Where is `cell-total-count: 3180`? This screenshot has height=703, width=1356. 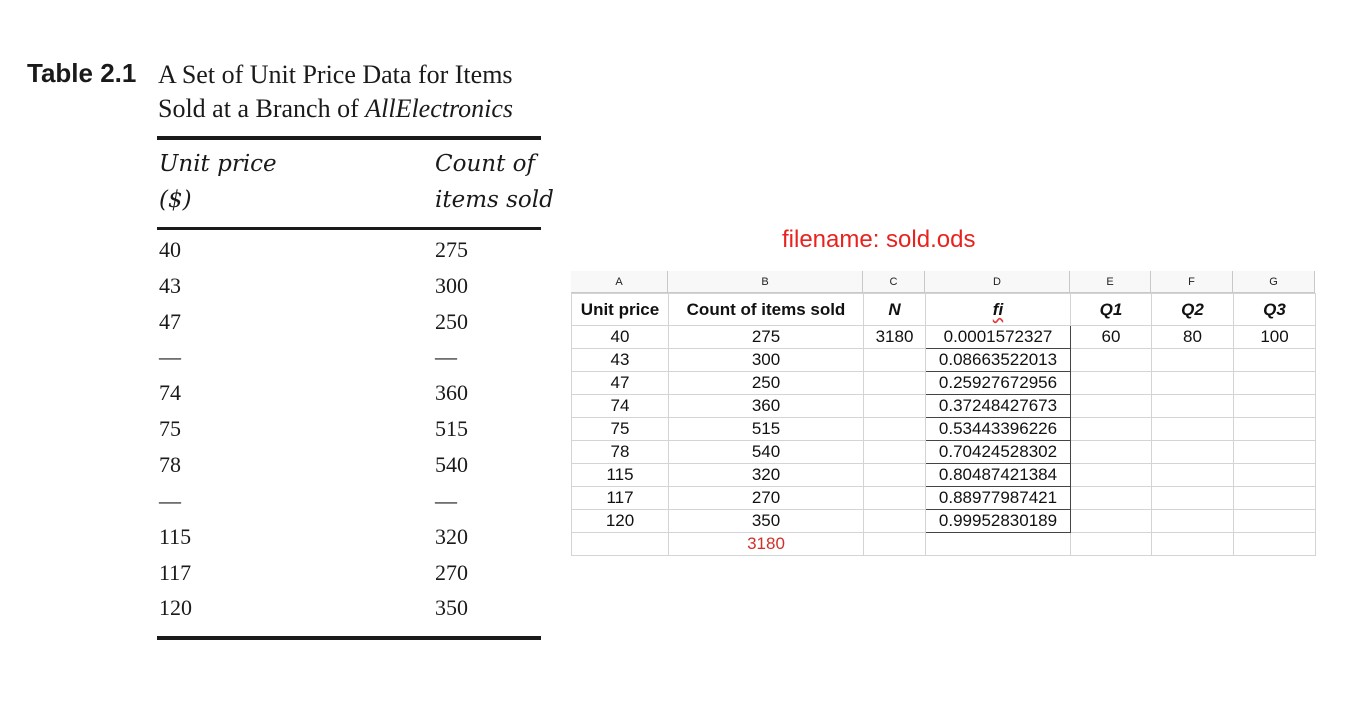
cell-total-count: 3180 is located at coordinates (766, 544).